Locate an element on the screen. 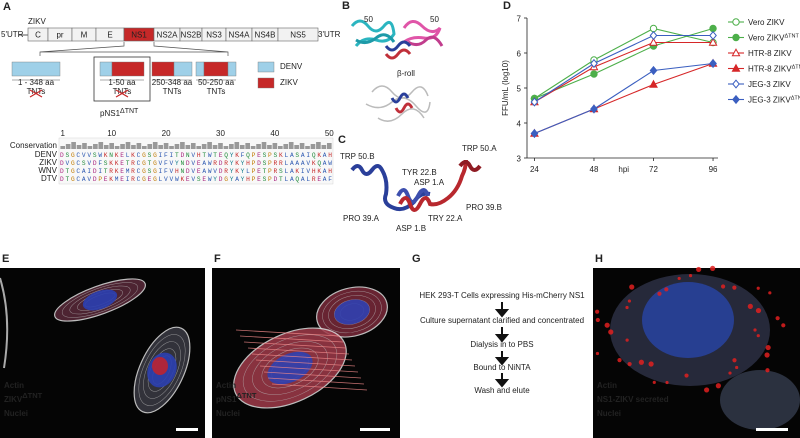 This screenshot has height=438, width=800. label: ZIKVΔTNT is located at coordinates (23, 398).